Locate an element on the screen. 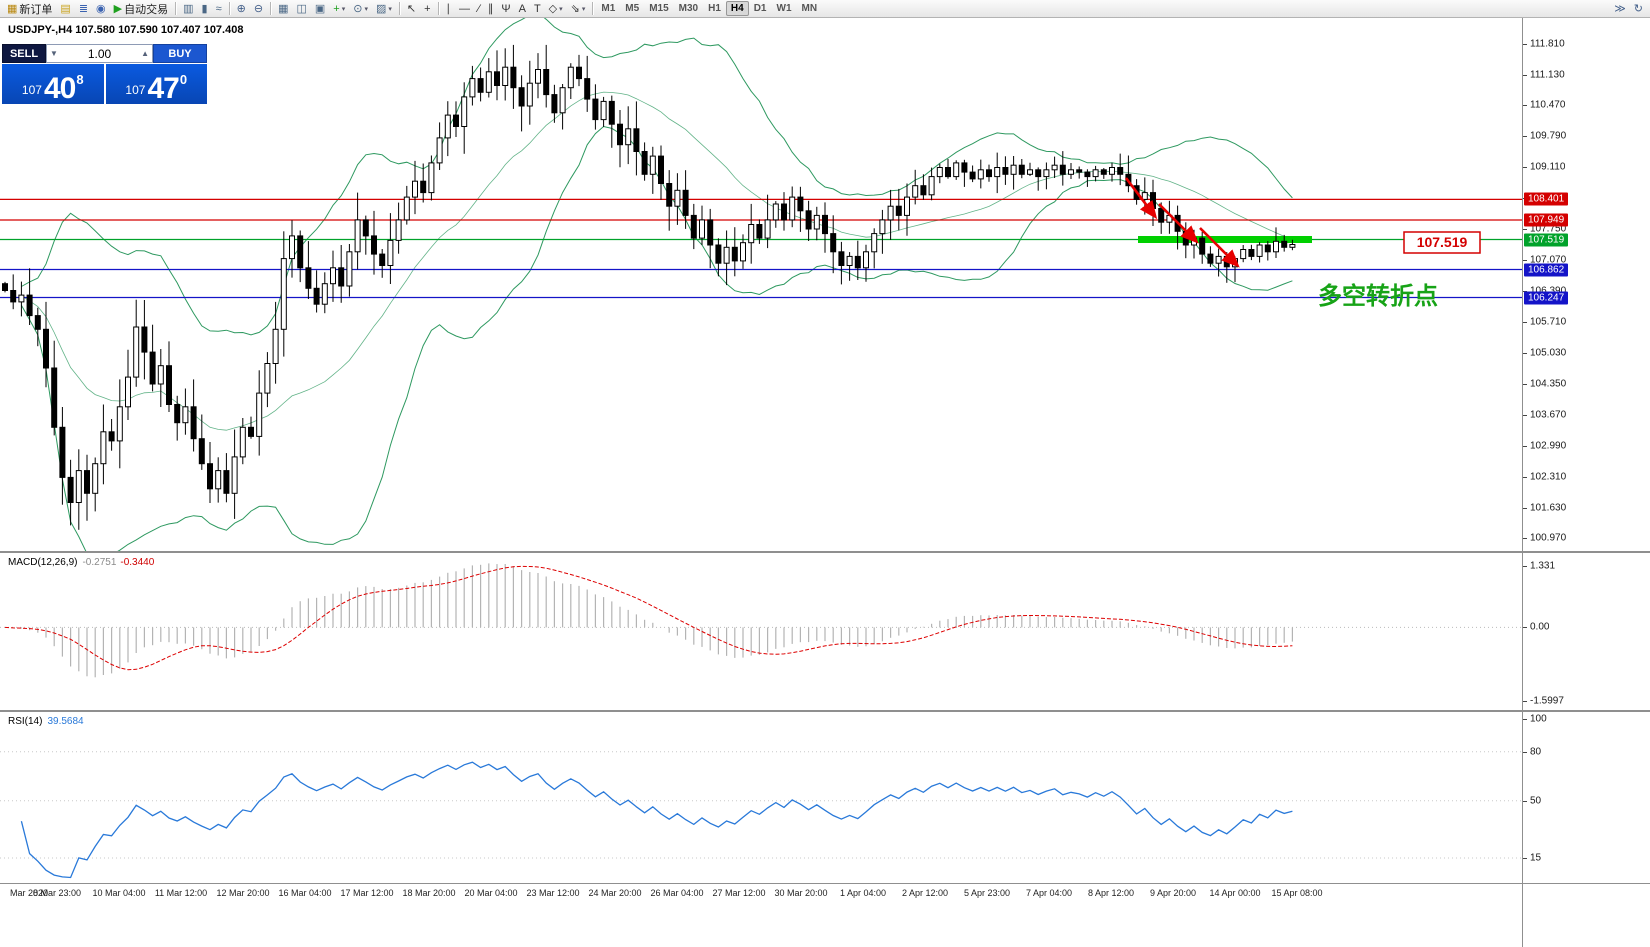  sell-price-int: 107 is located at coordinates (31, 90).